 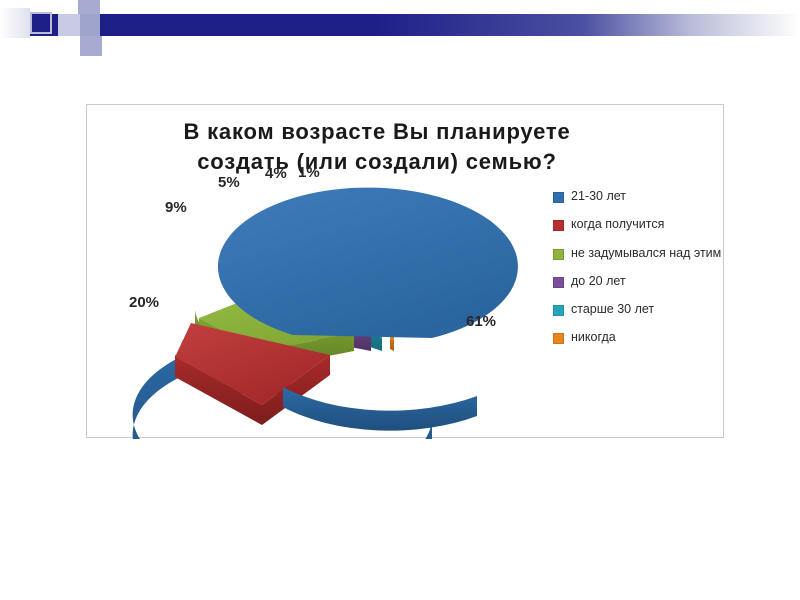 What do you see at coordinates (618, 224) in the screenshot?
I see `legend-item-label: когда получится` at bounding box center [618, 224].